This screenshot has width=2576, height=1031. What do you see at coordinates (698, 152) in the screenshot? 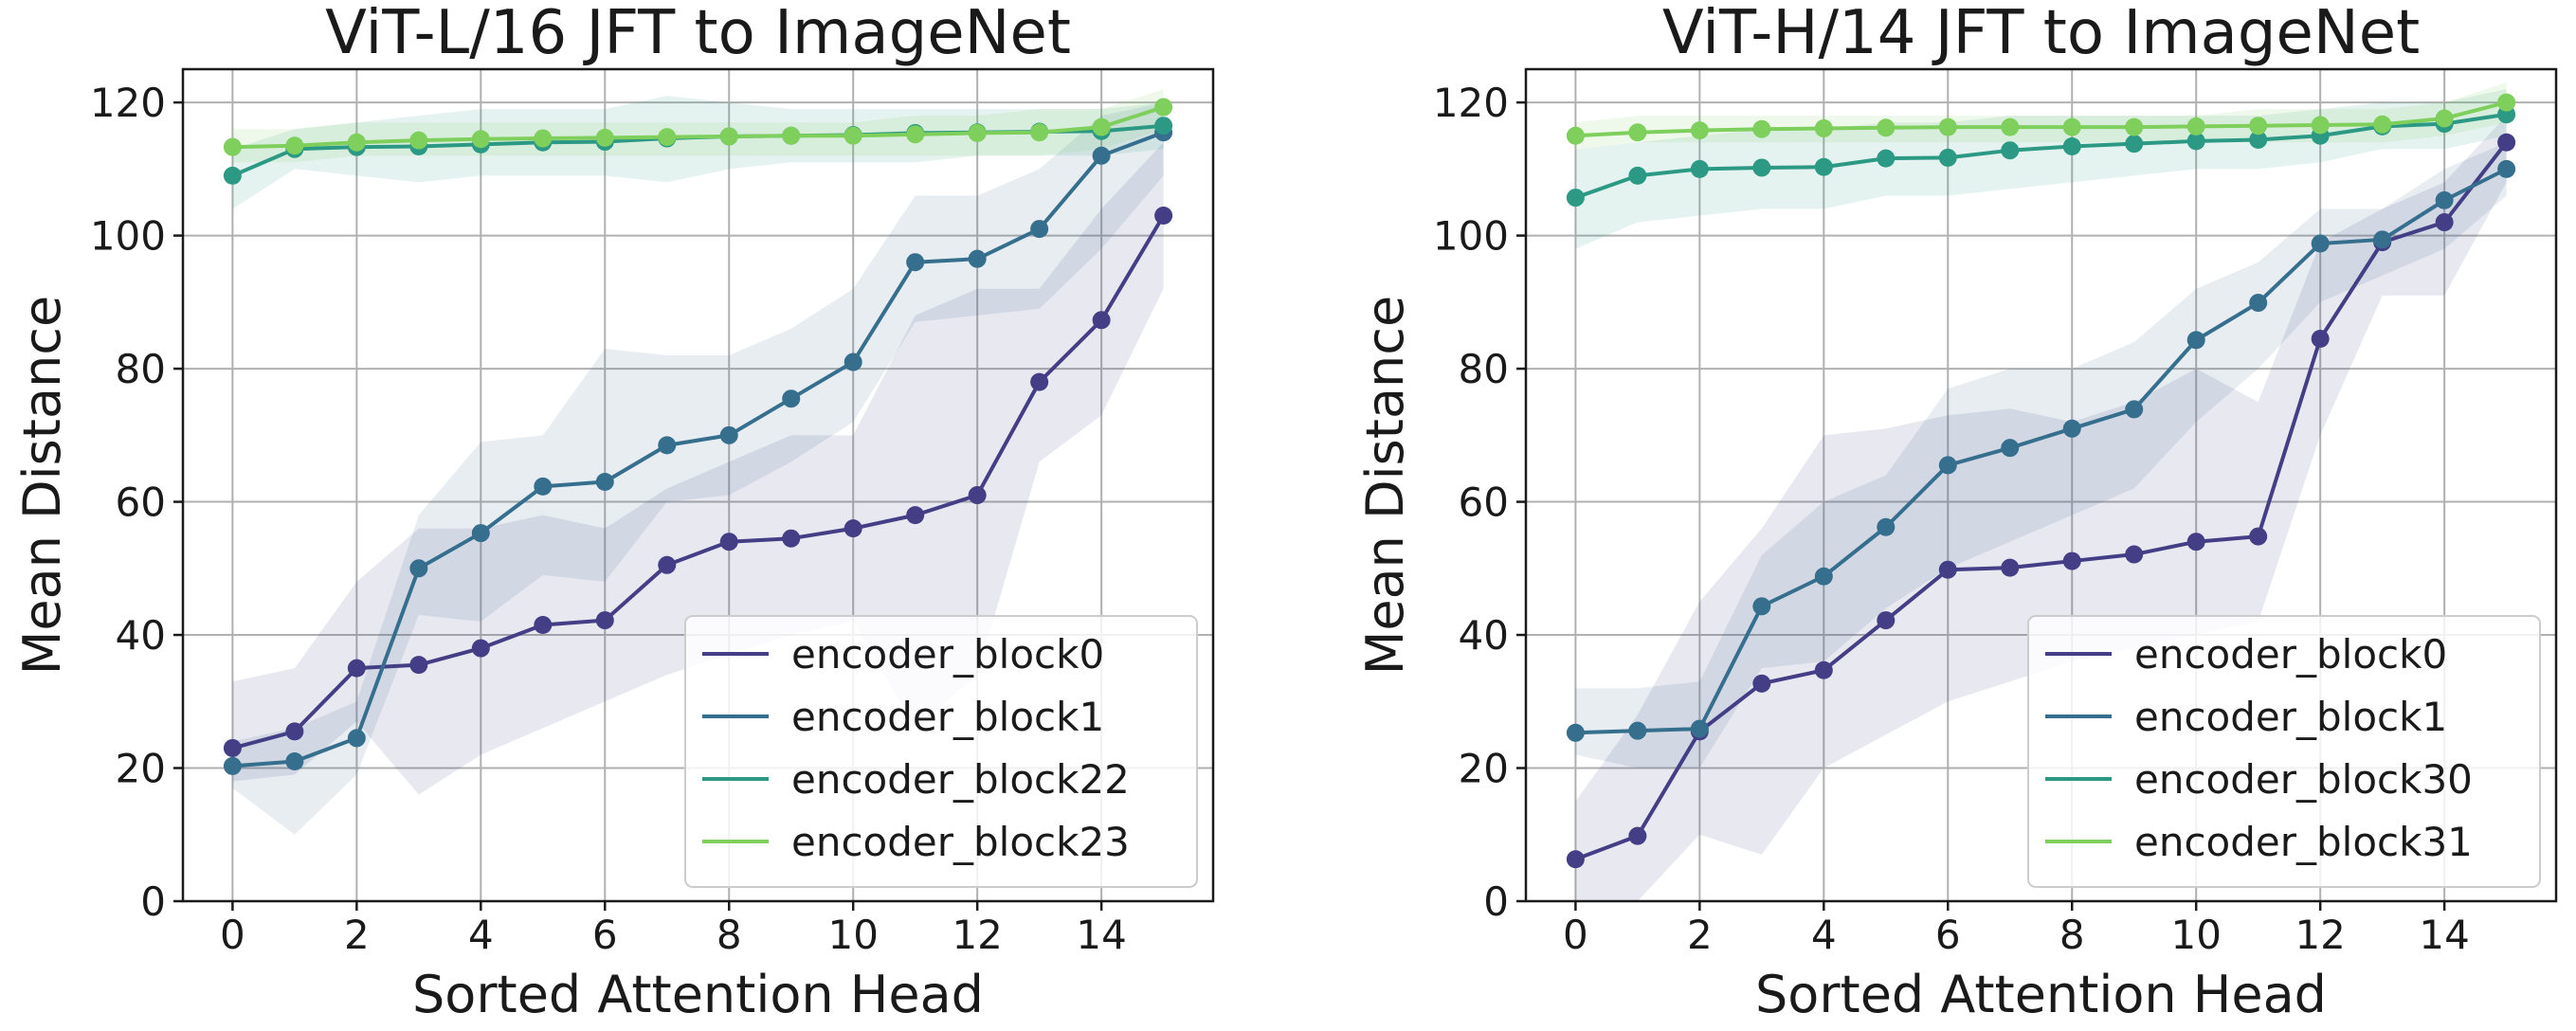
I see `band-encoder_block22` at bounding box center [698, 152].